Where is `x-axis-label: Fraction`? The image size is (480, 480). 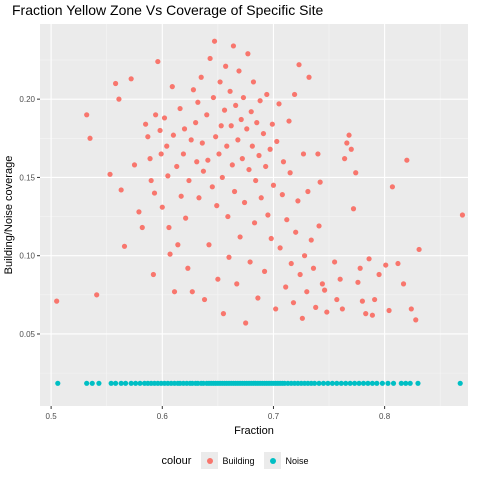
x-axis-label: Fraction is located at coordinates (254, 431).